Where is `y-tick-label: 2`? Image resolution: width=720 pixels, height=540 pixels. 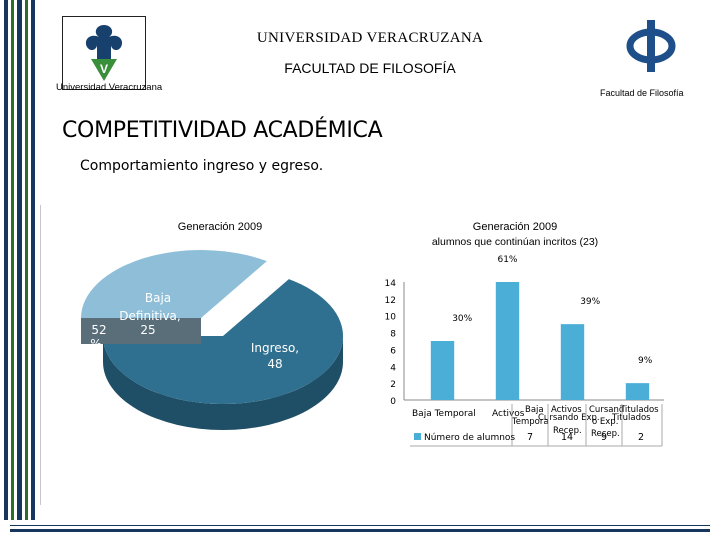
y-tick-label: 2 is located at coordinates (393, 385).